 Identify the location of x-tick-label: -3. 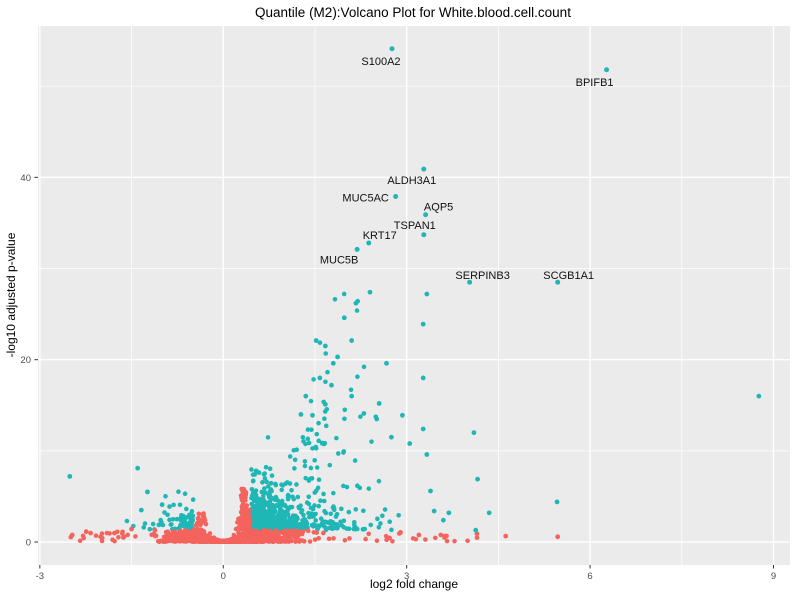
(40, 576).